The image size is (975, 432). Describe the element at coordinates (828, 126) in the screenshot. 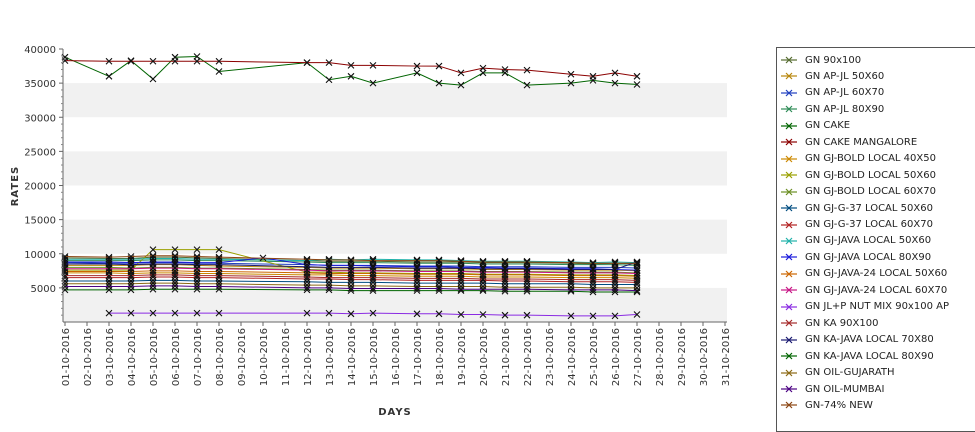

I see `legend-label: GN CAKE` at that location.